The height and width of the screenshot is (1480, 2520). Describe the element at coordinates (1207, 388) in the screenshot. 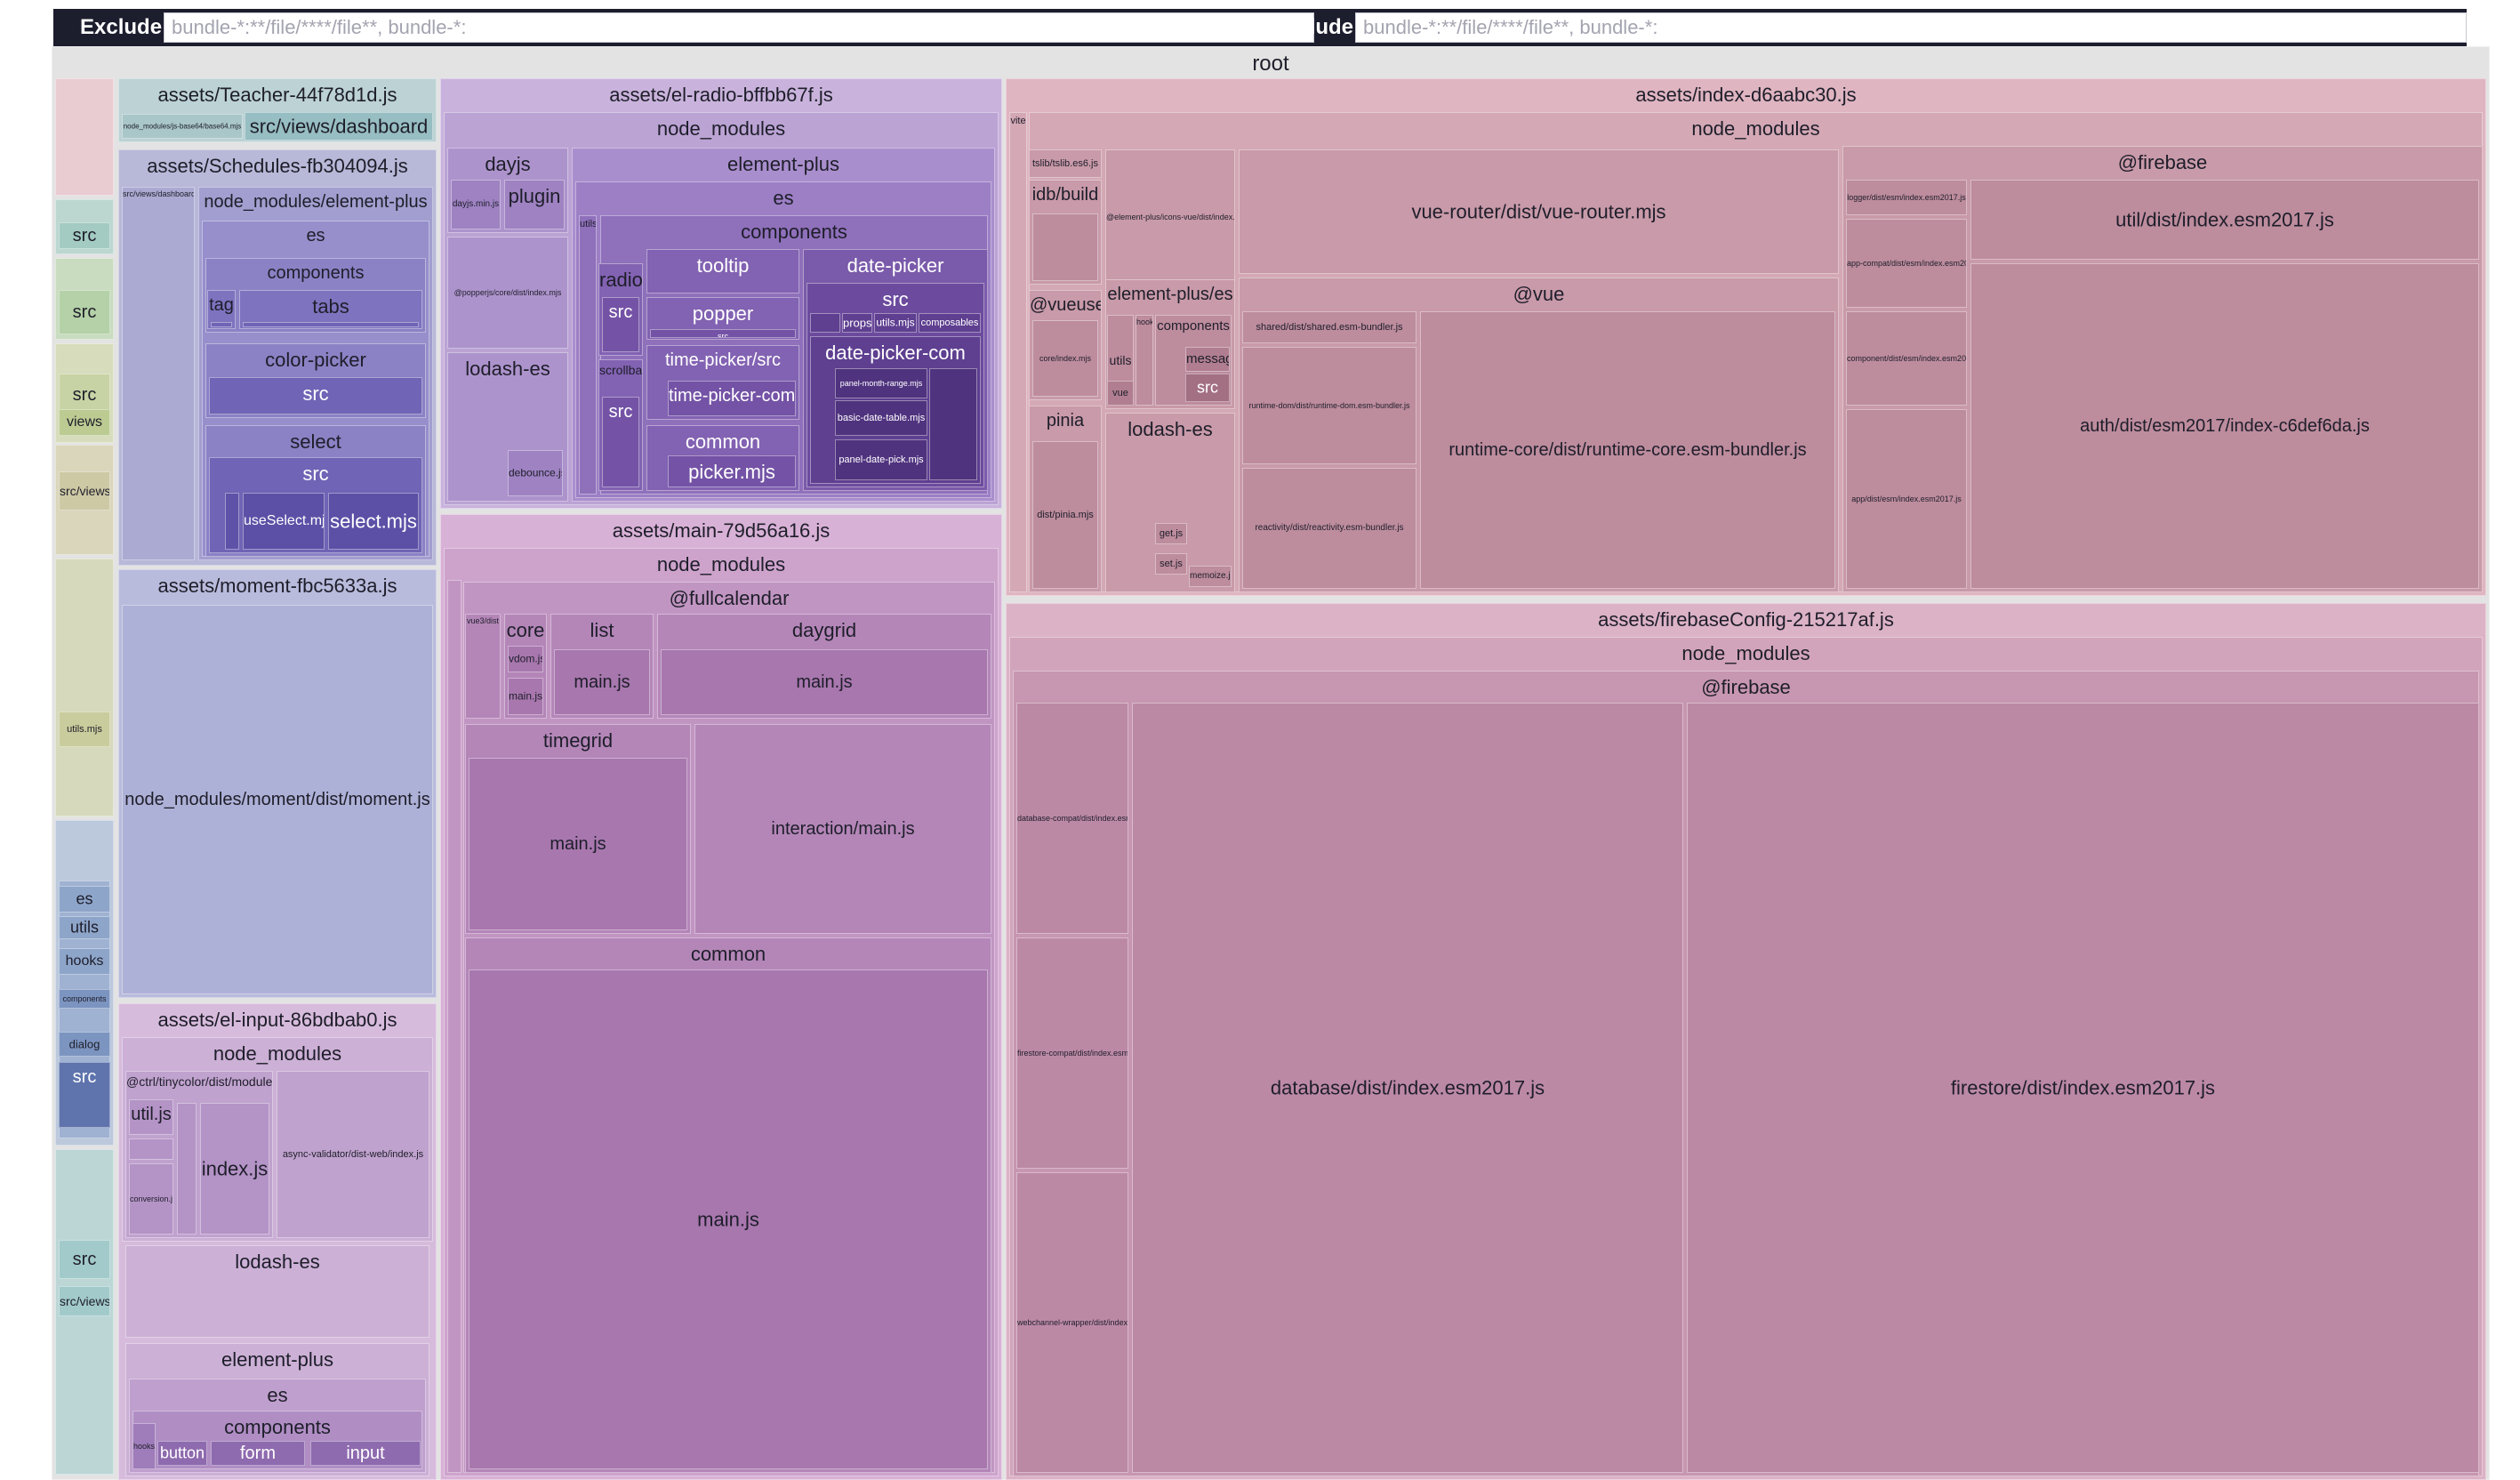

I see `node-index-message-src: src` at that location.